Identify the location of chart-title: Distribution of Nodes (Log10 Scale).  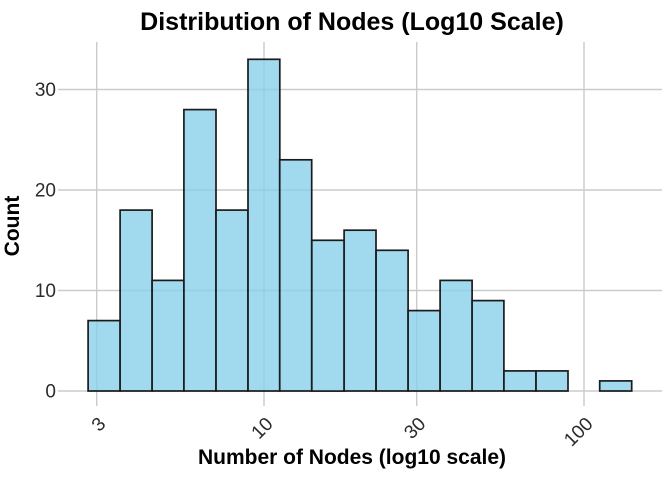
(352, 22).